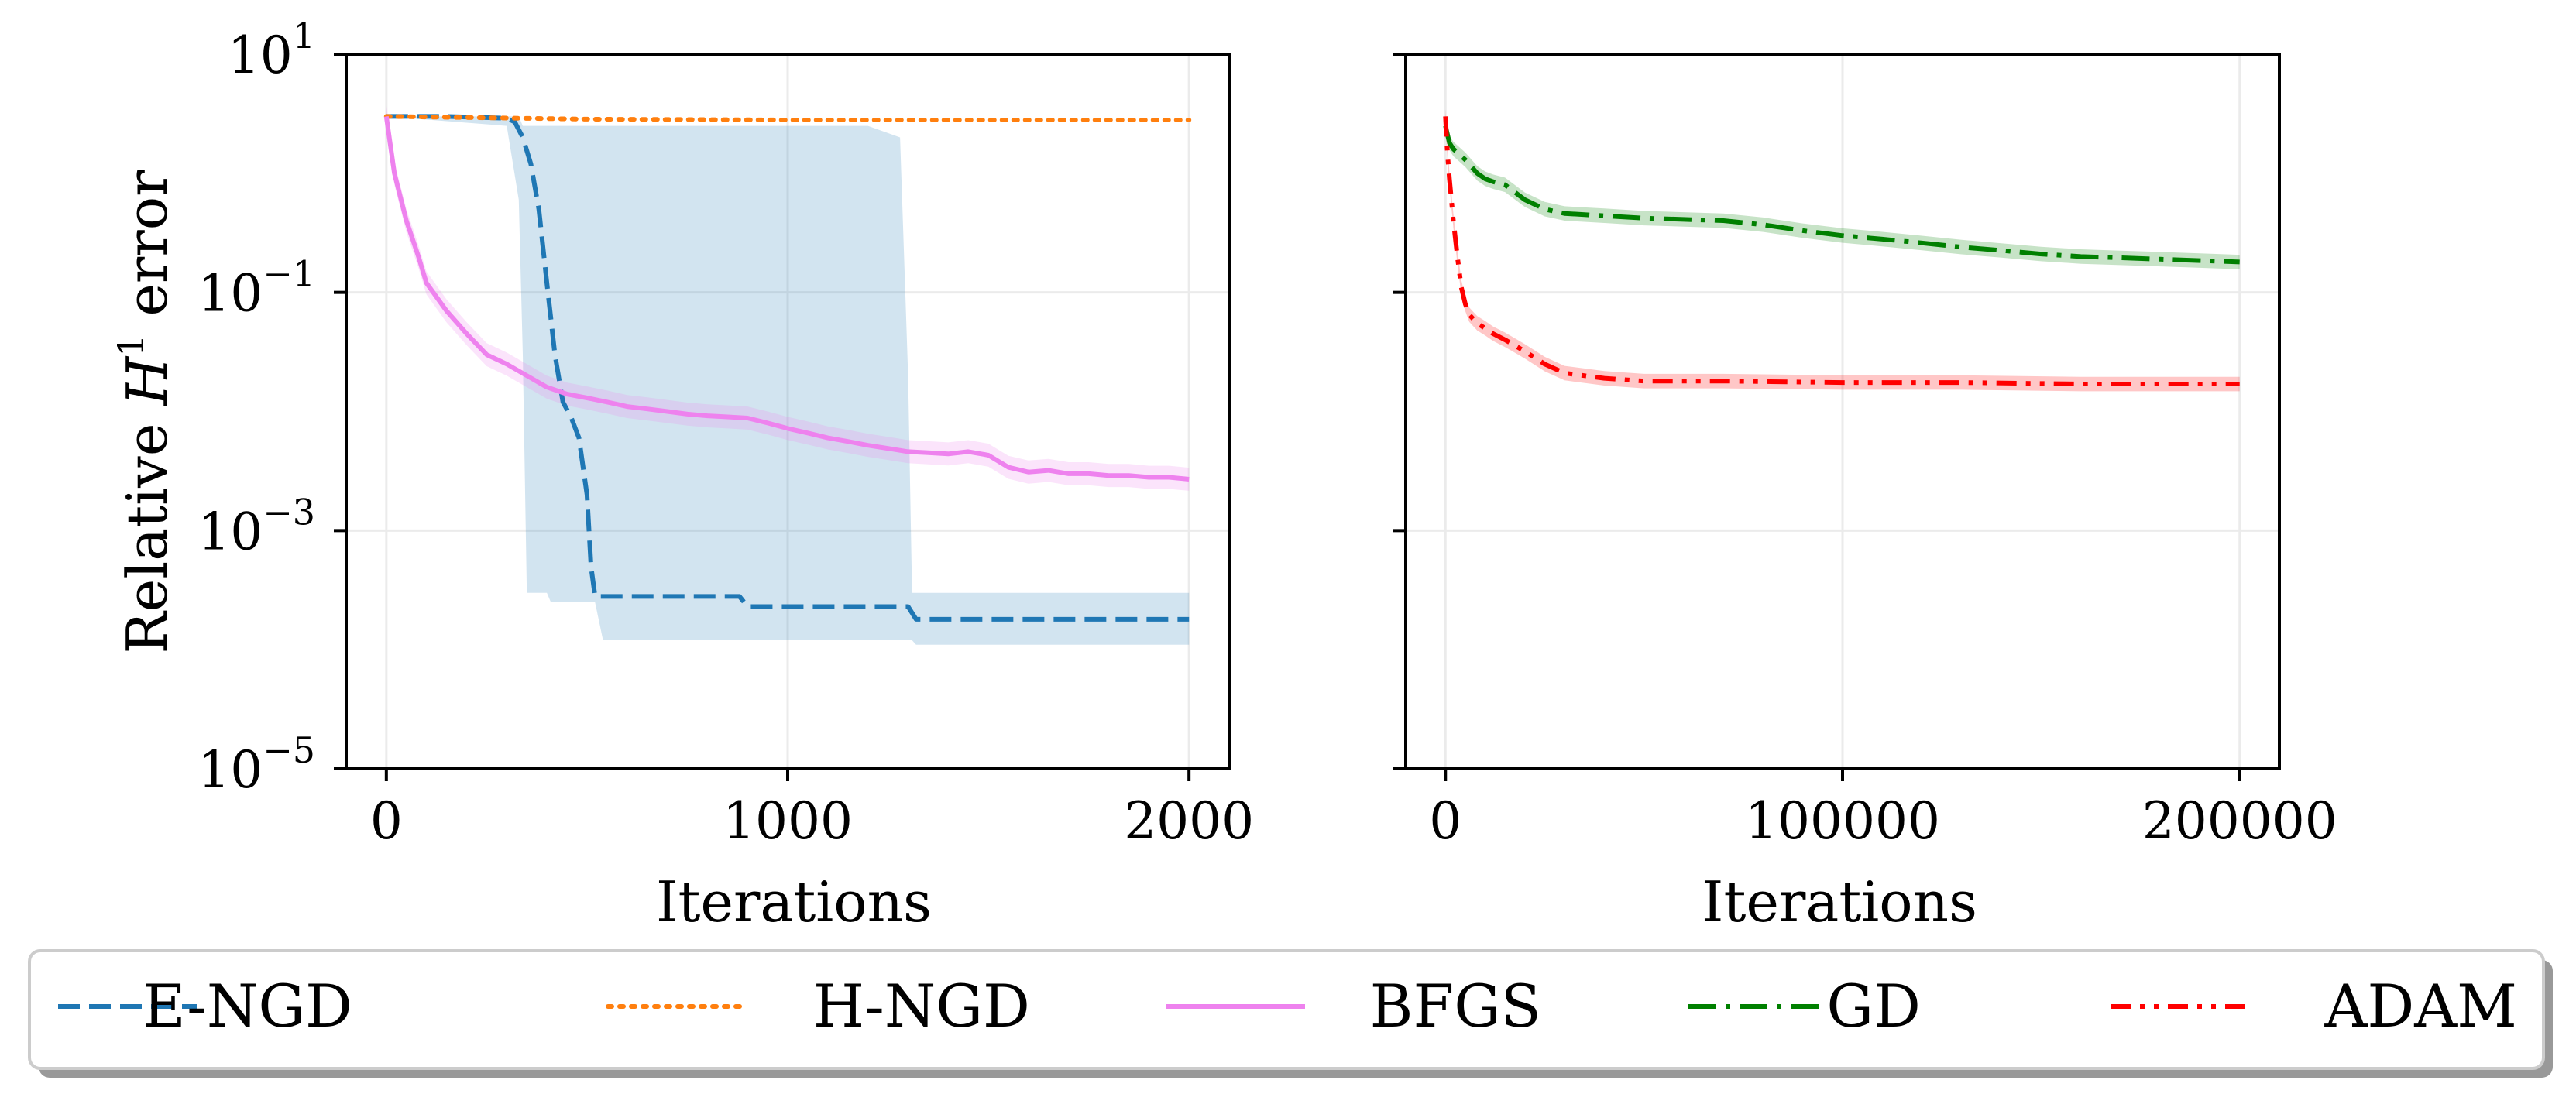 Image resolution: width=2576 pixels, height=1104 pixels. Describe the element at coordinates (794, 901) in the screenshot. I see `left-x-axis-label: Iterations` at that location.